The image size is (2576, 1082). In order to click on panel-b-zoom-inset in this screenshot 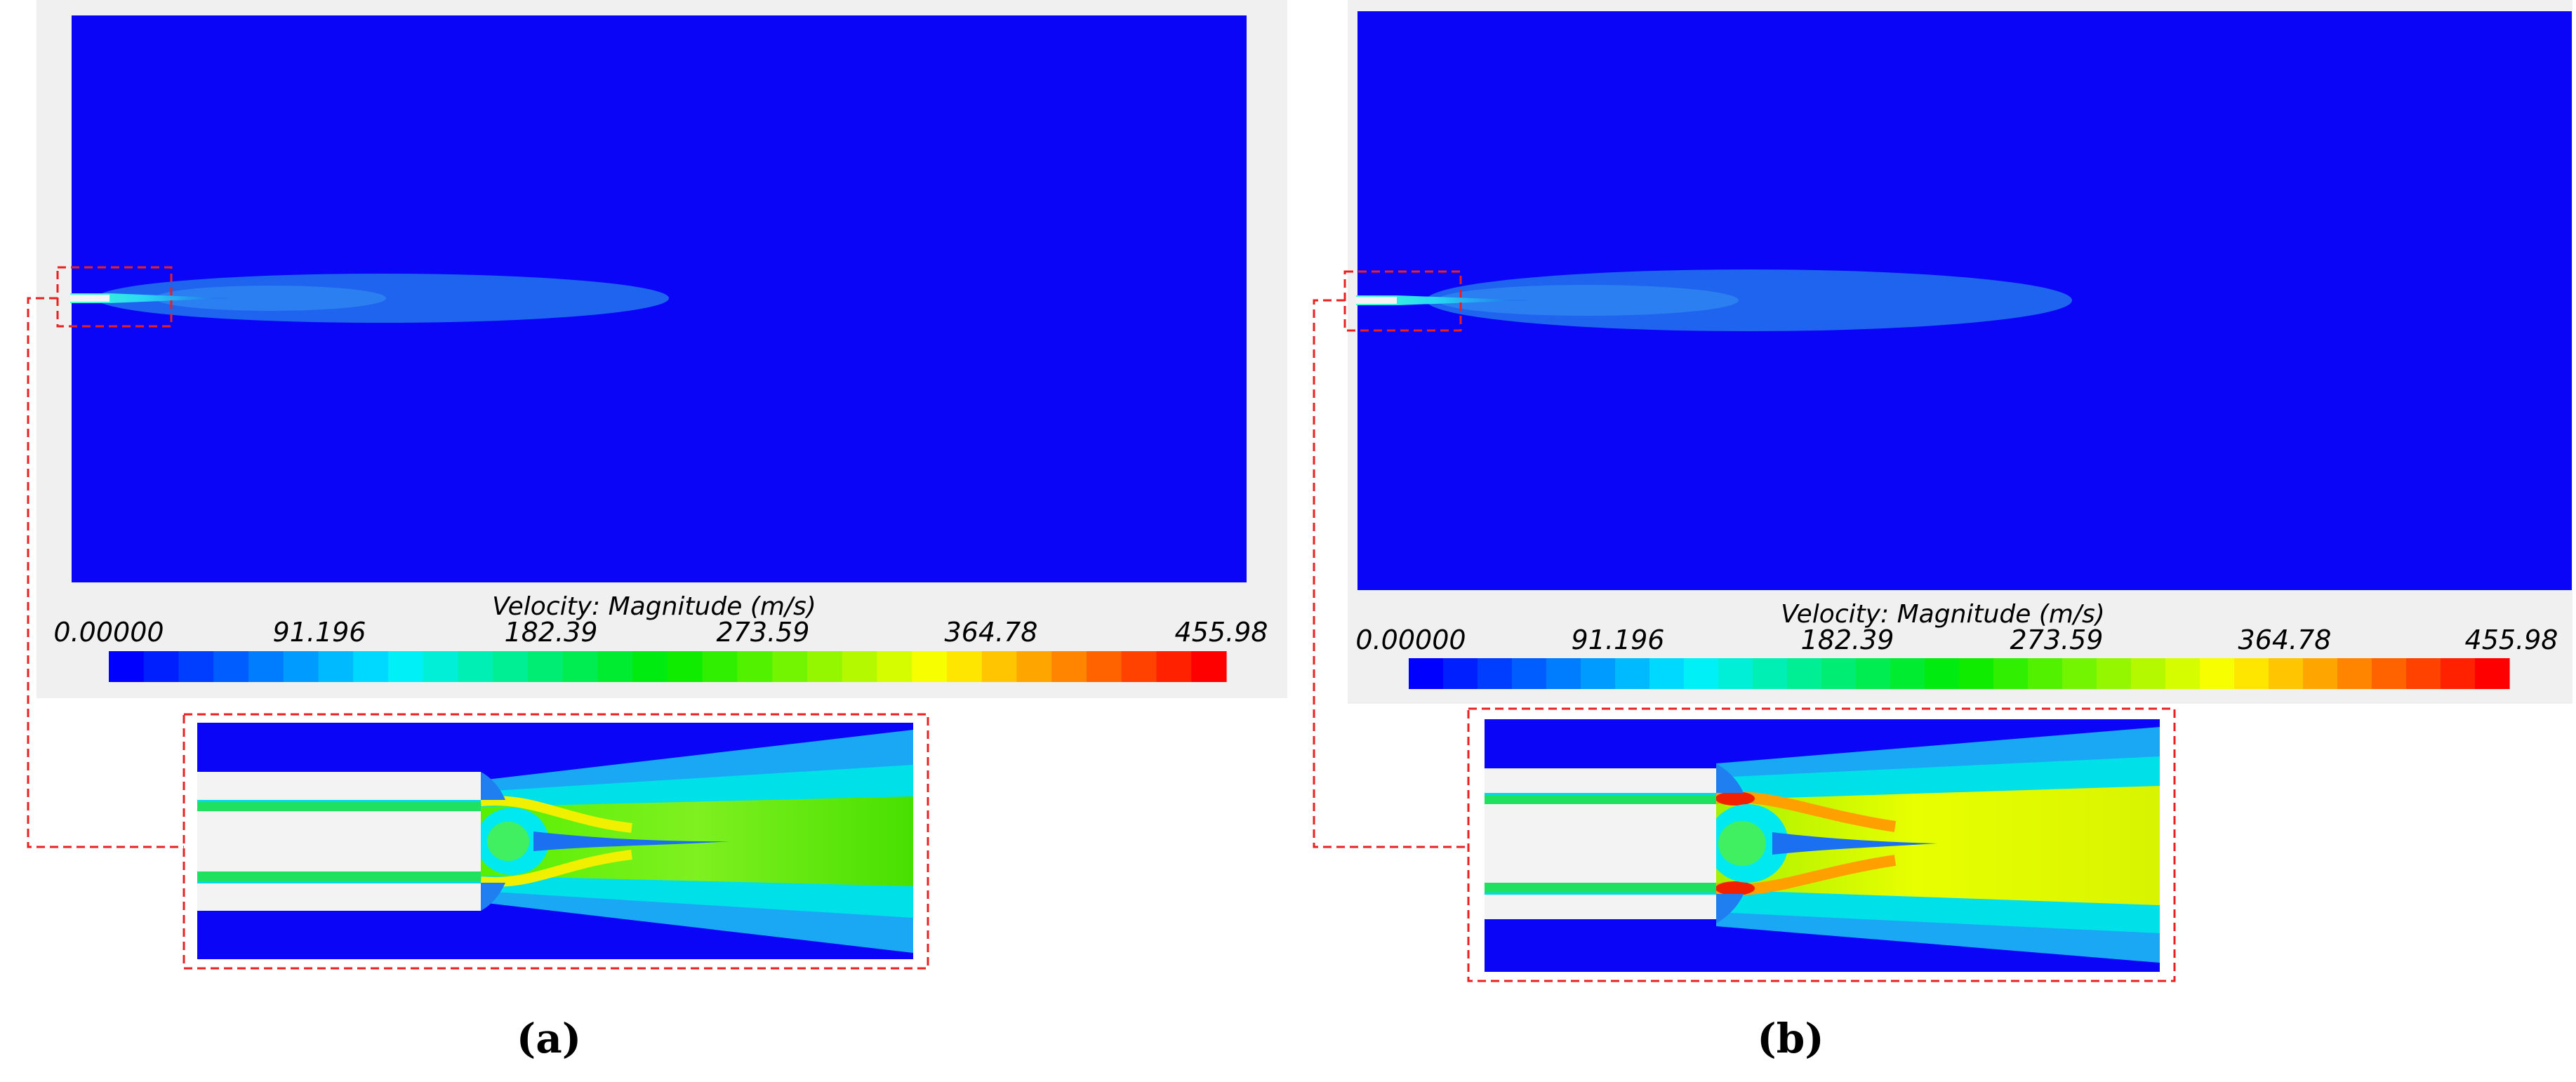, I will do `click(1822, 844)`.